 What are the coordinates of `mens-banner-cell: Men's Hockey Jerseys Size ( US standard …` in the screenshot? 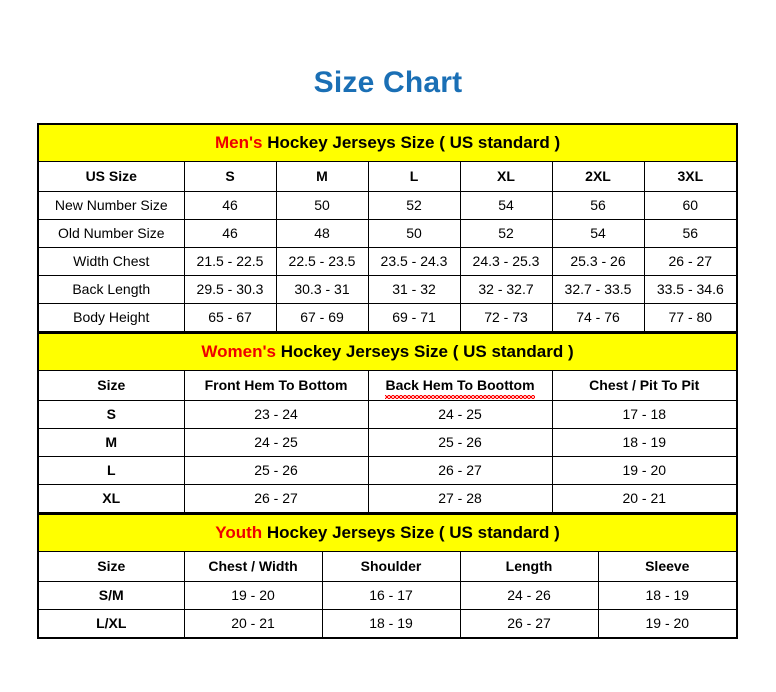 It's located at (388, 142).